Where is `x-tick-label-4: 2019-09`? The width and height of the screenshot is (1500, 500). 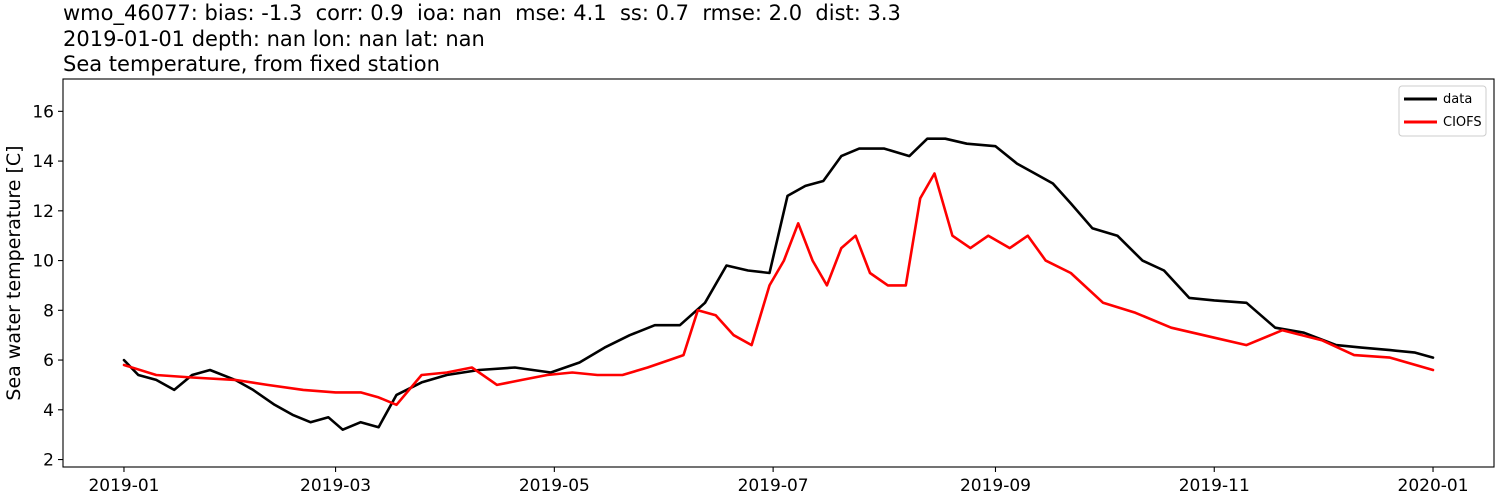
x-tick-label-4: 2019-09 is located at coordinates (995, 486).